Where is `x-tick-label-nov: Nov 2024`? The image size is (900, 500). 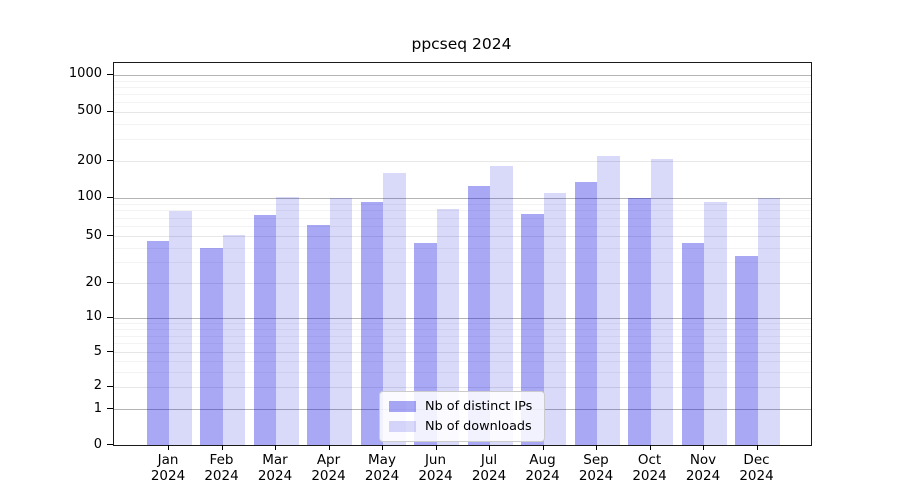
x-tick-label-nov: Nov 2024 is located at coordinates (703, 468).